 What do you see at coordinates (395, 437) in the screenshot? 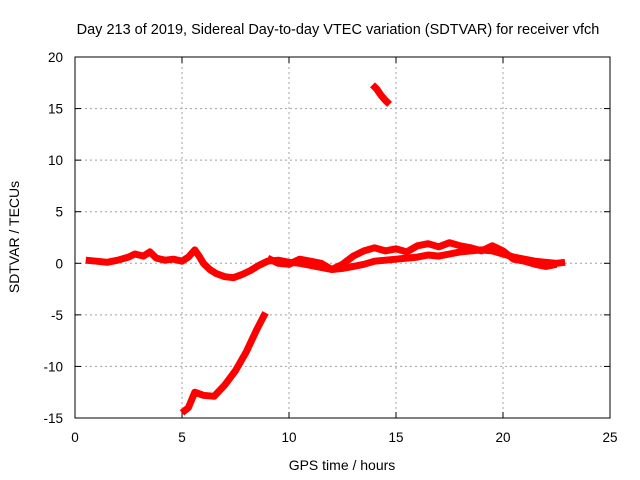
I see `x-tick-label: 15` at bounding box center [395, 437].